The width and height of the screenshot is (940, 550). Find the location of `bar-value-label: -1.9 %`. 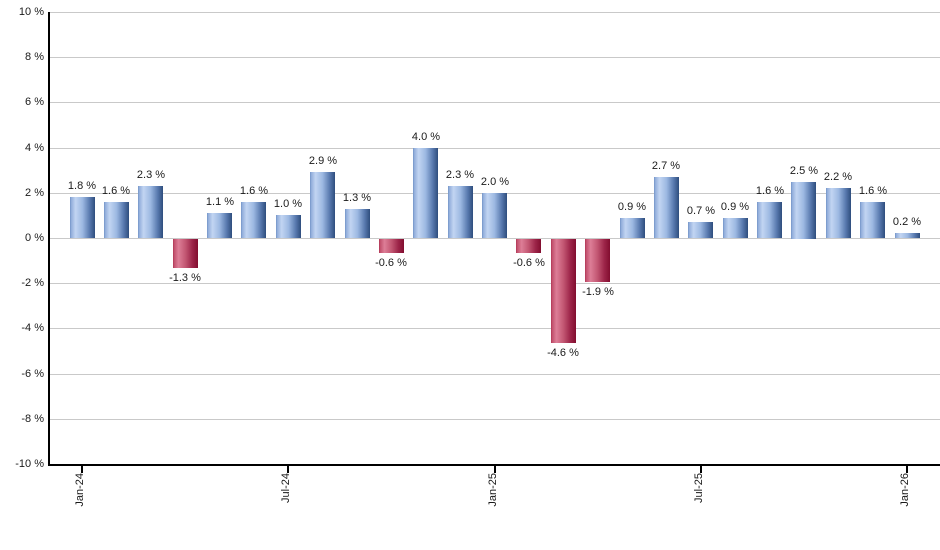

bar-value-label: -1.9 % is located at coordinates (598, 292).